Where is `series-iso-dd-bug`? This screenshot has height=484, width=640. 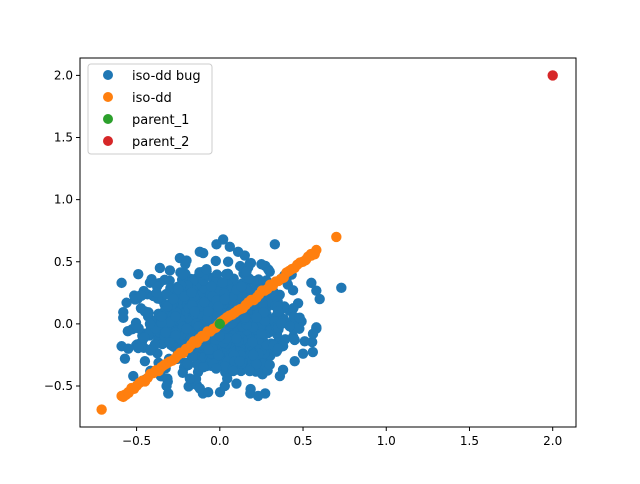 series-iso-dd-bug is located at coordinates (231, 318).